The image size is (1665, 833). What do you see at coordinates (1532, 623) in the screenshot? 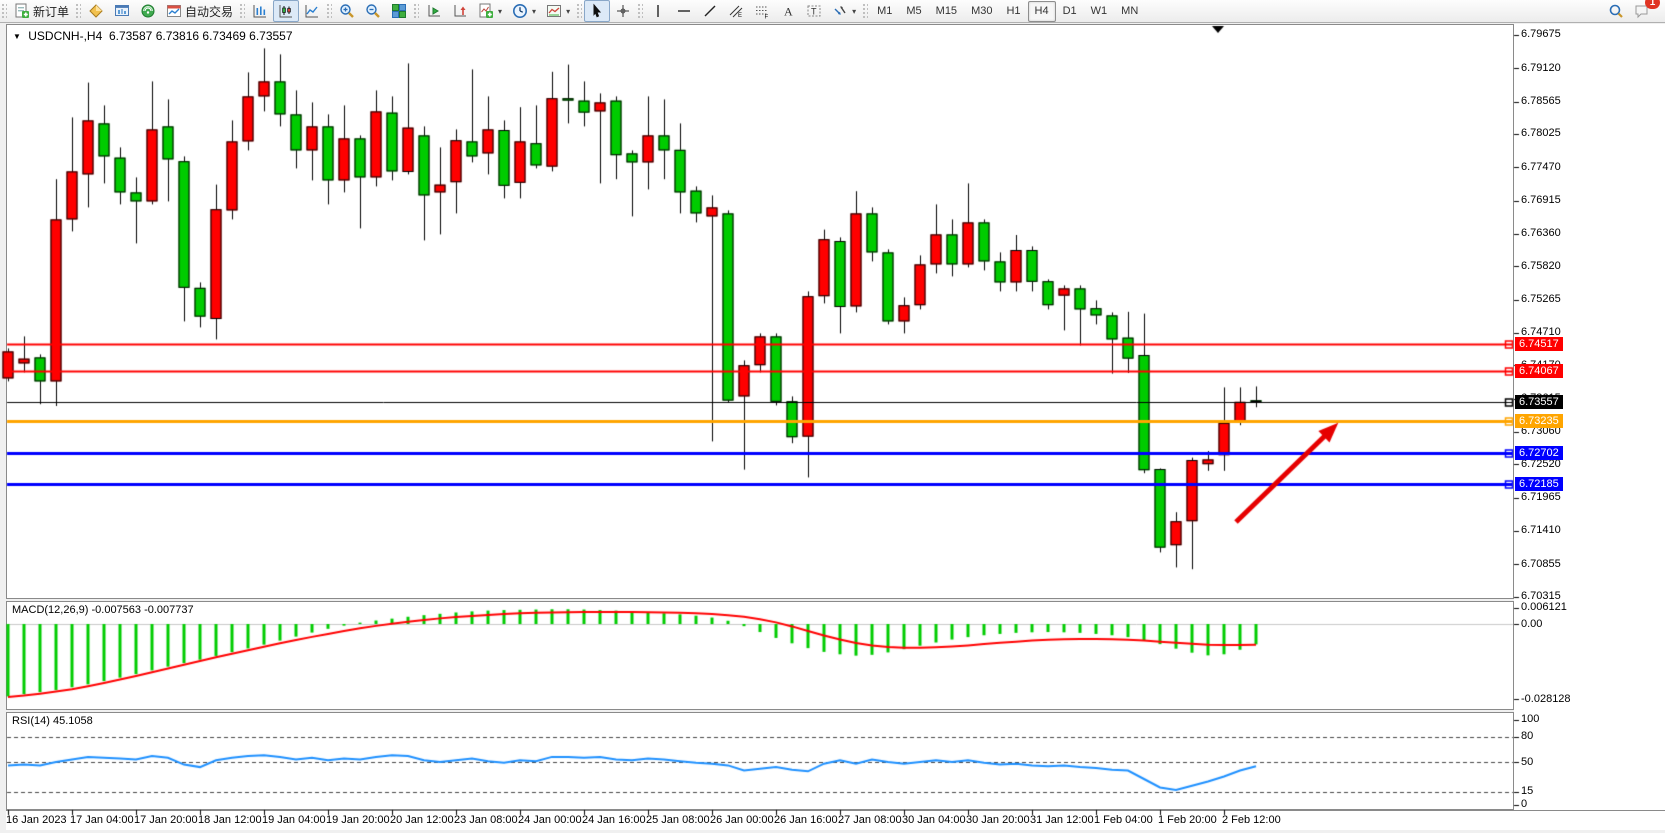
I see `macd-axis-label: 0.00` at bounding box center [1532, 623].